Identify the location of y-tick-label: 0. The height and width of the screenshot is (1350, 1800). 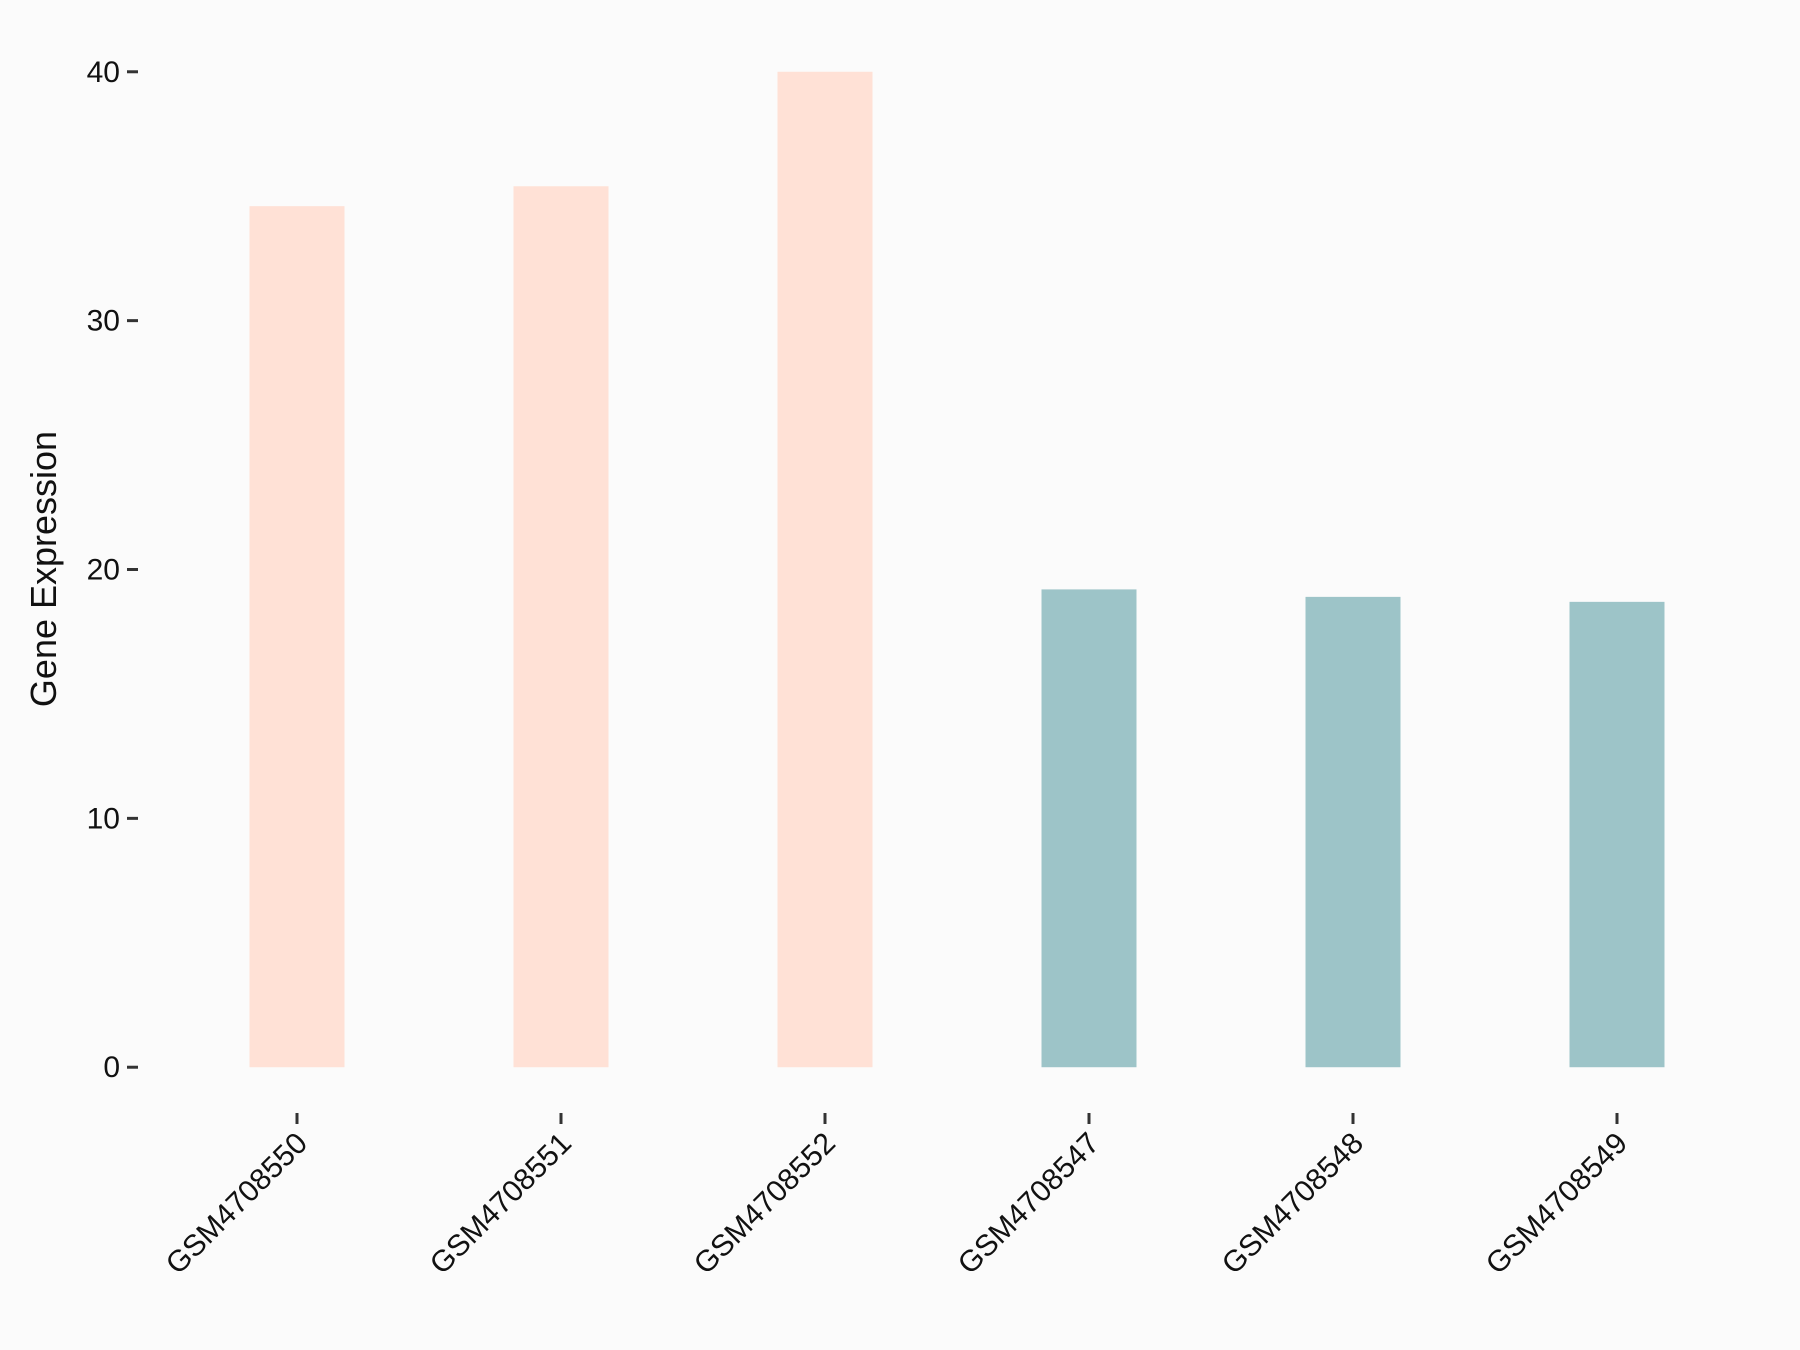
(111, 1067).